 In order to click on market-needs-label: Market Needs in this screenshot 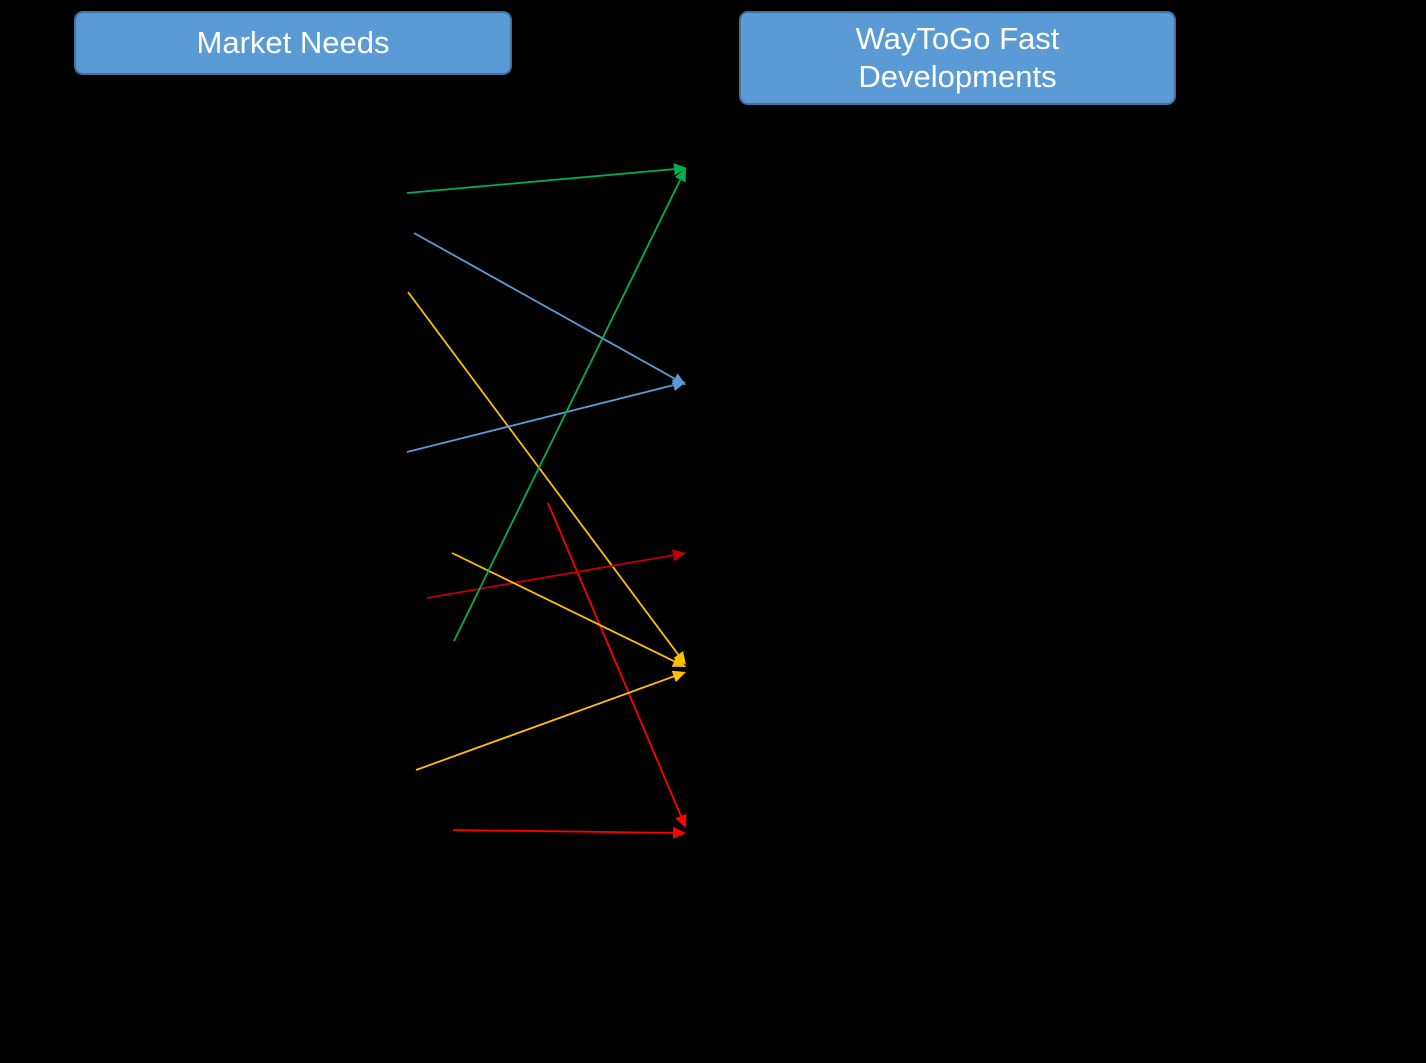, I will do `click(293, 42)`.